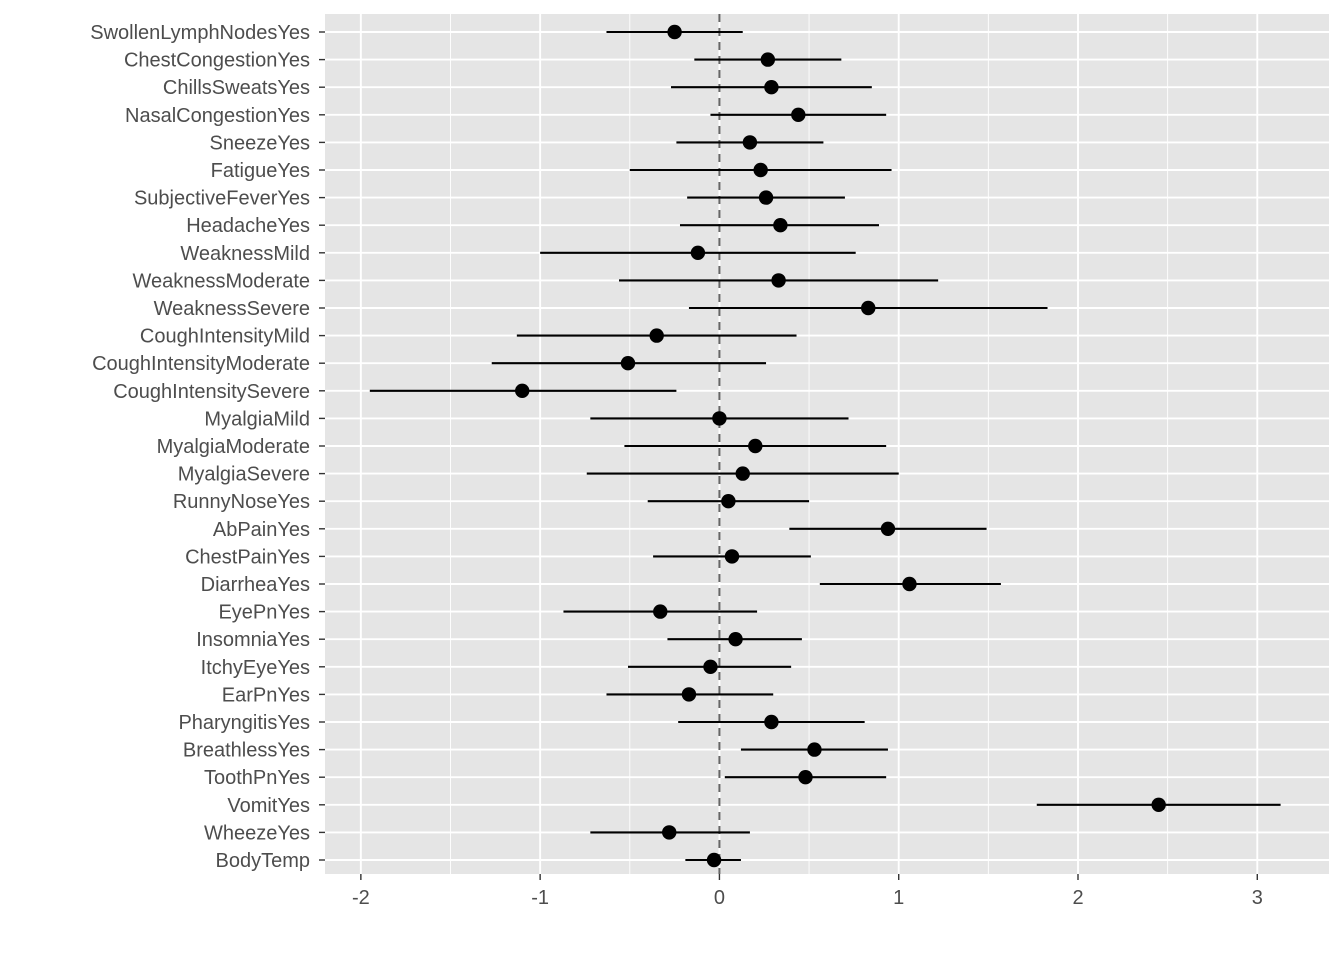  Describe the element at coordinates (780, 225) in the screenshot. I see `point-HeadacheYes` at that location.